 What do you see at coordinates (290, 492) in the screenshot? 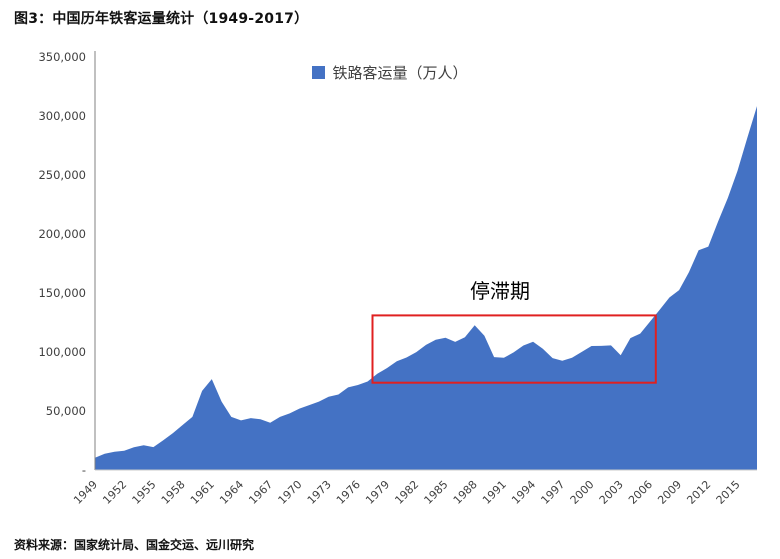
I see `x-tick-label: 1970` at bounding box center [290, 492].